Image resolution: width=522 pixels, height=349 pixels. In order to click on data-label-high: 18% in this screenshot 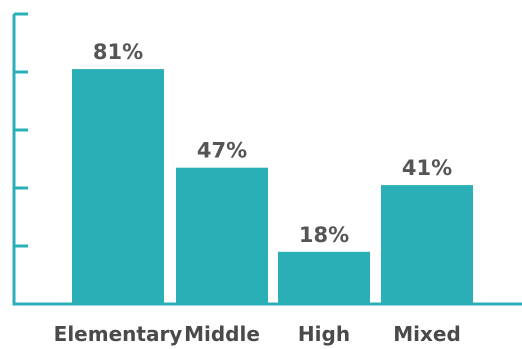, I will do `click(324, 235)`.